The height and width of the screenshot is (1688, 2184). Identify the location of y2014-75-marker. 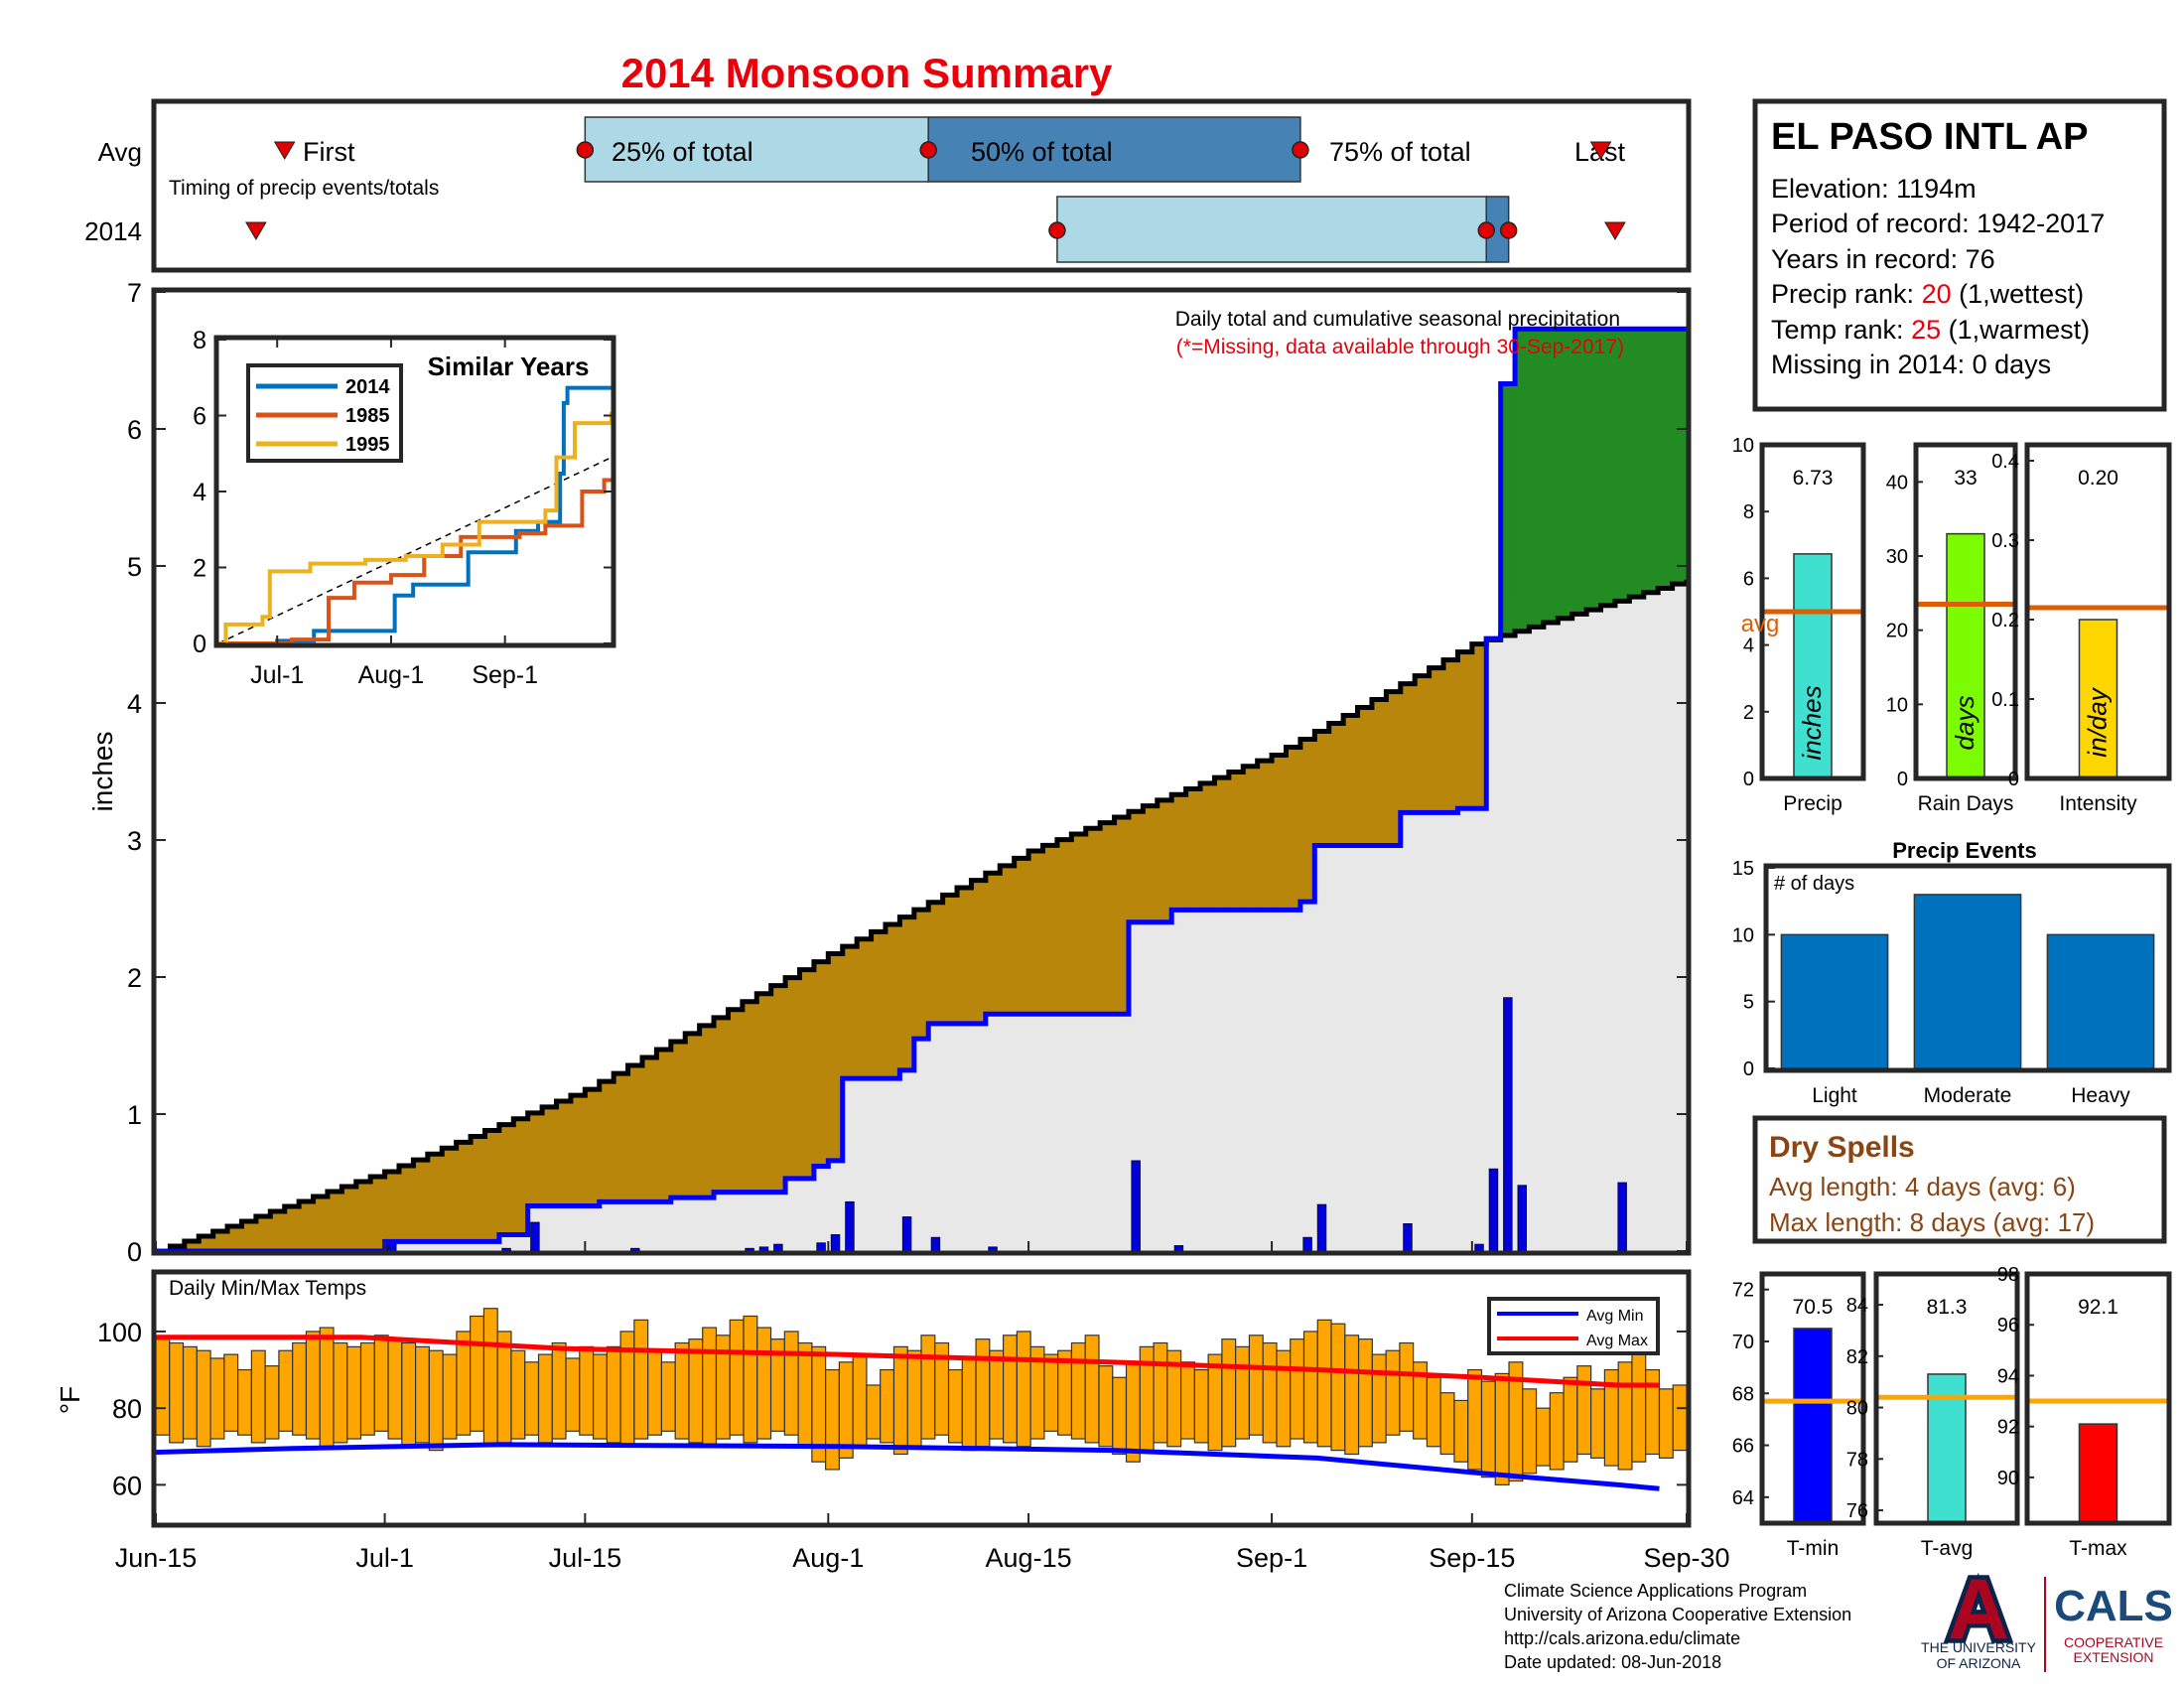
(1508, 230).